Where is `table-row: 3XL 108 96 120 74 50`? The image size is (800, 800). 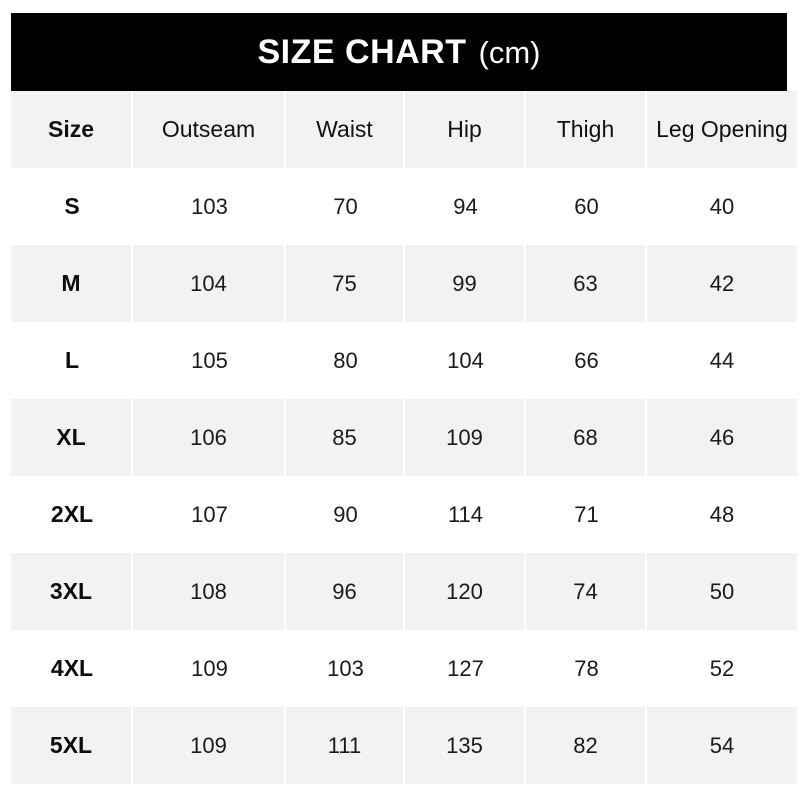 table-row: 3XL 108 96 120 74 50 is located at coordinates (404, 591).